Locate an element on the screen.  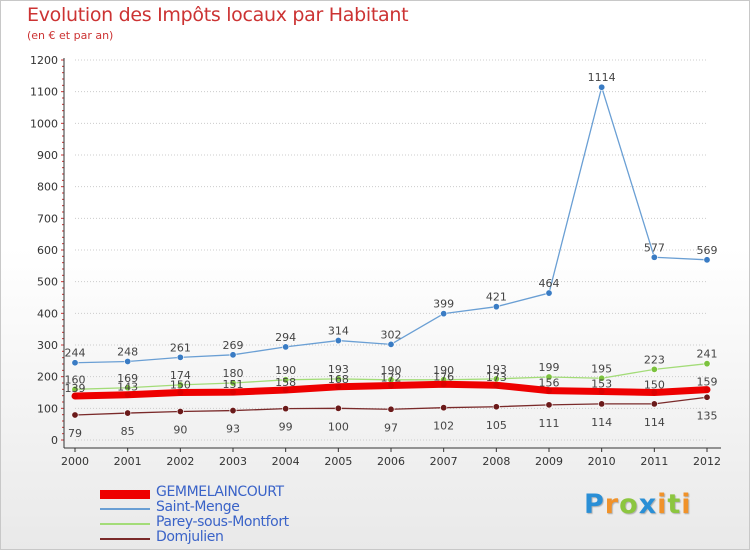
data-point-parey-sous-montfort-2011 is located at coordinates (654, 369).